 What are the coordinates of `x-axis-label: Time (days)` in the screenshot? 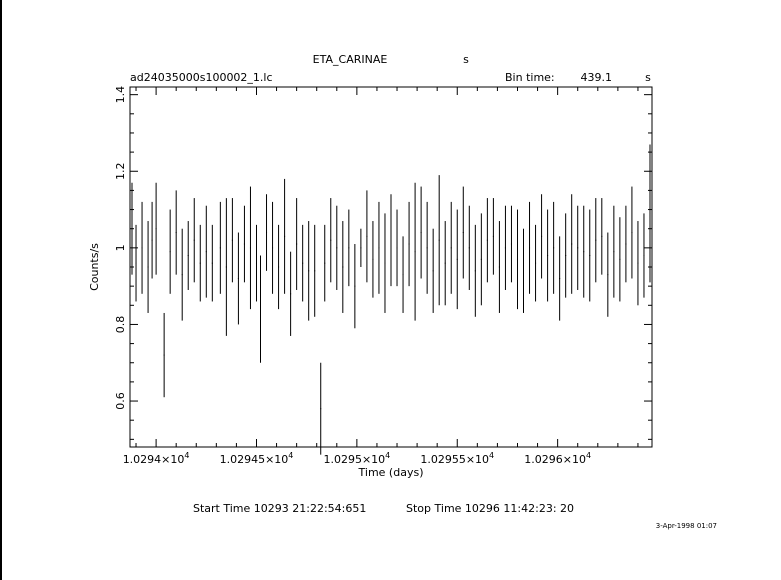 It's located at (391, 472).